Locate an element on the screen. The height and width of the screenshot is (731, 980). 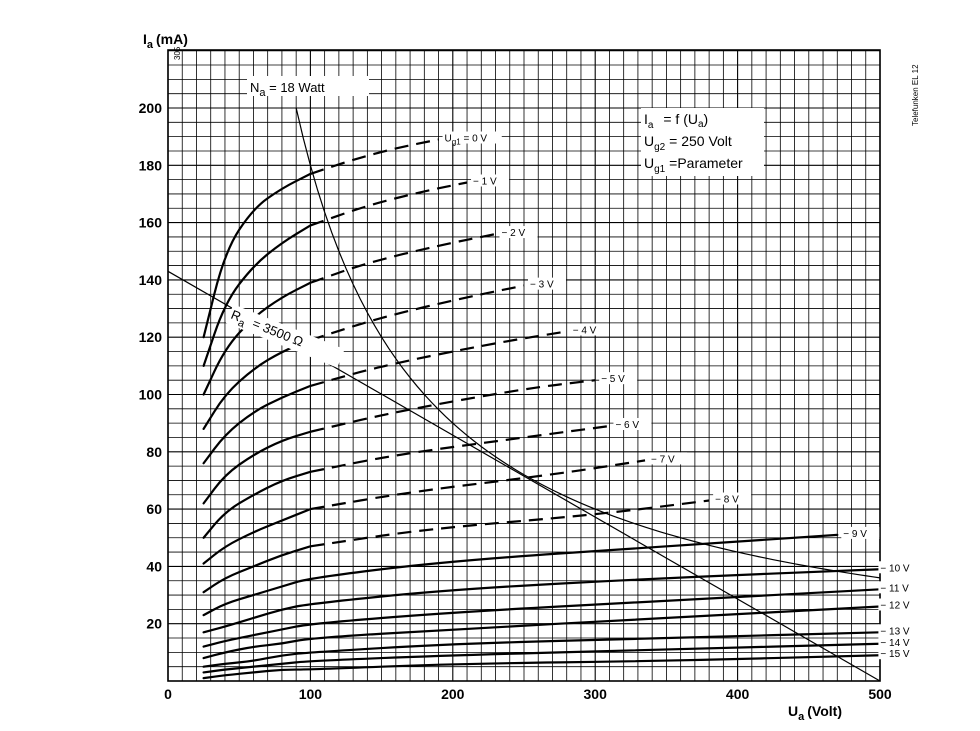
curve-label: − 6 V is located at coordinates (627, 425).